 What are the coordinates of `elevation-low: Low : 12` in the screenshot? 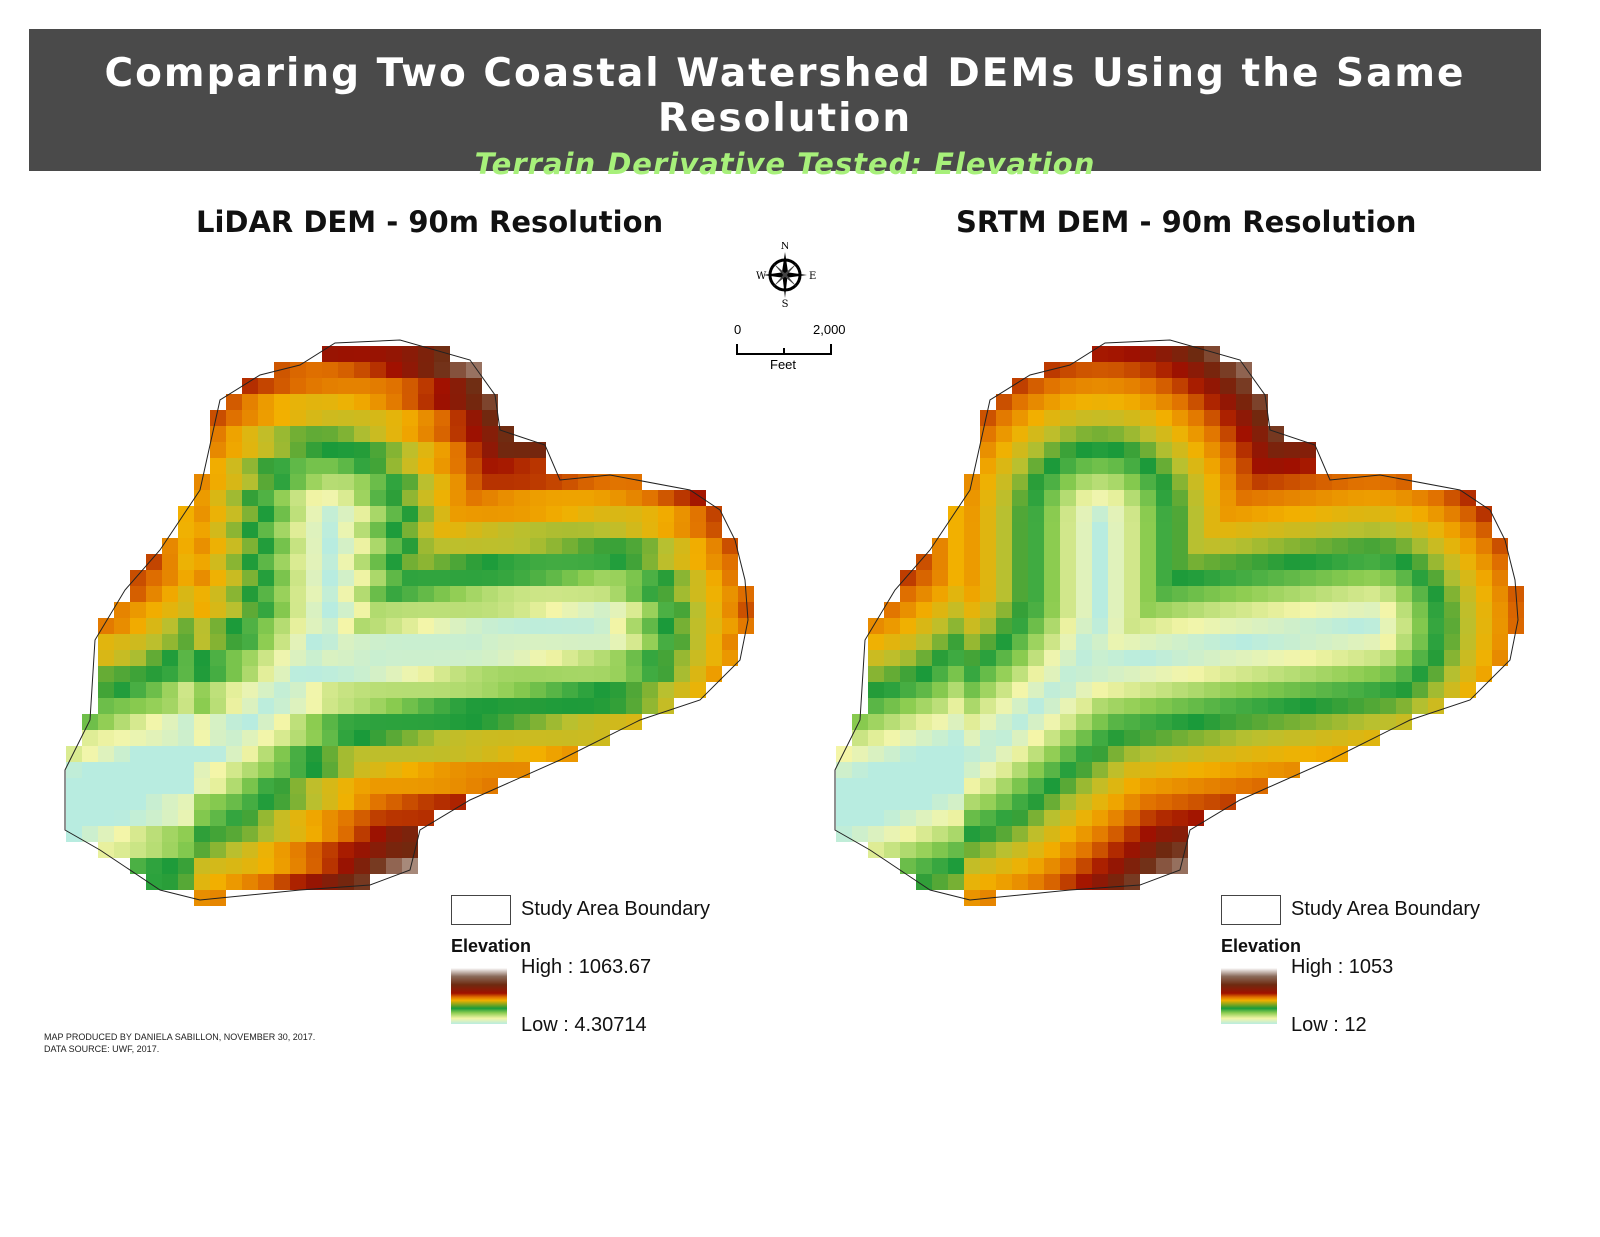 It's located at (1329, 1025).